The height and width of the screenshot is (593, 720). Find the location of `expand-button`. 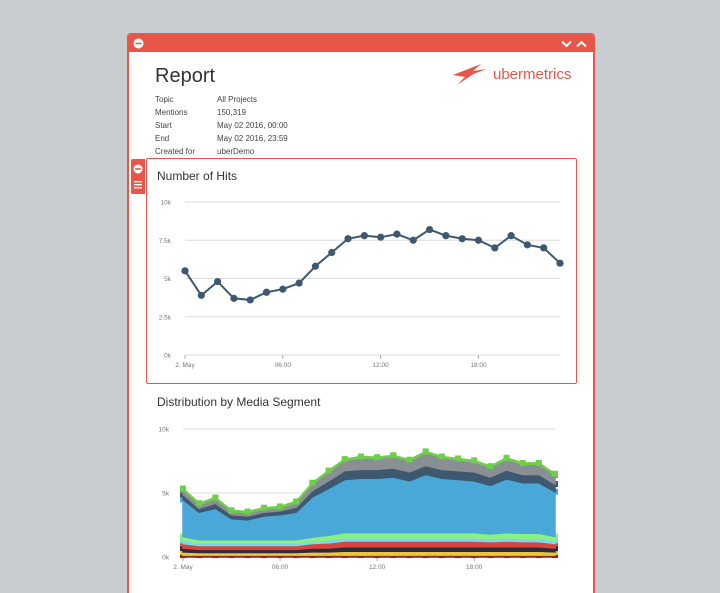

expand-button is located at coordinates (566, 43).